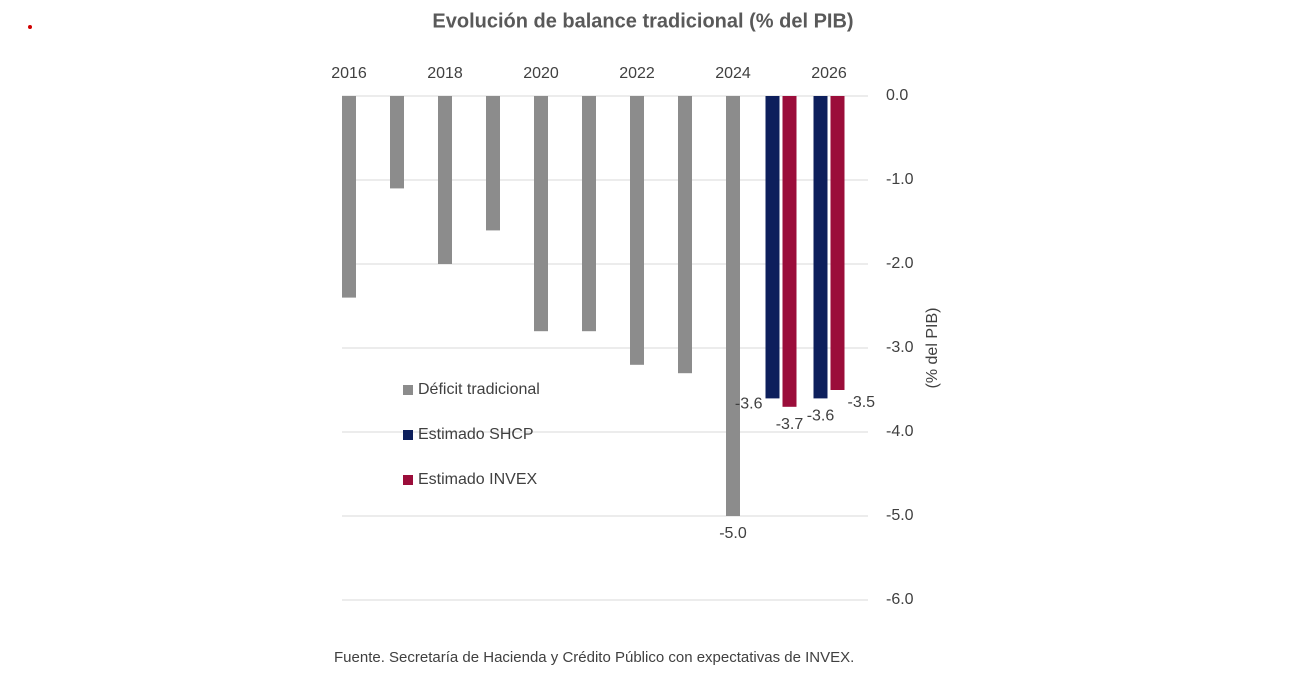  Describe the element at coordinates (900, 431) in the screenshot. I see `y-tick-label: -4.0` at that location.